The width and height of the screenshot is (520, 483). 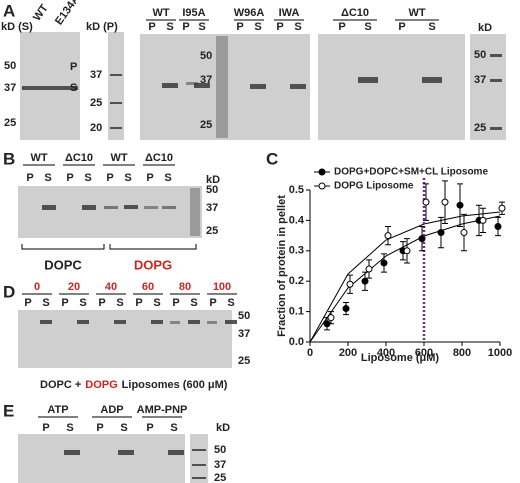 I want to click on group-label: W96A, so click(x=249, y=13).